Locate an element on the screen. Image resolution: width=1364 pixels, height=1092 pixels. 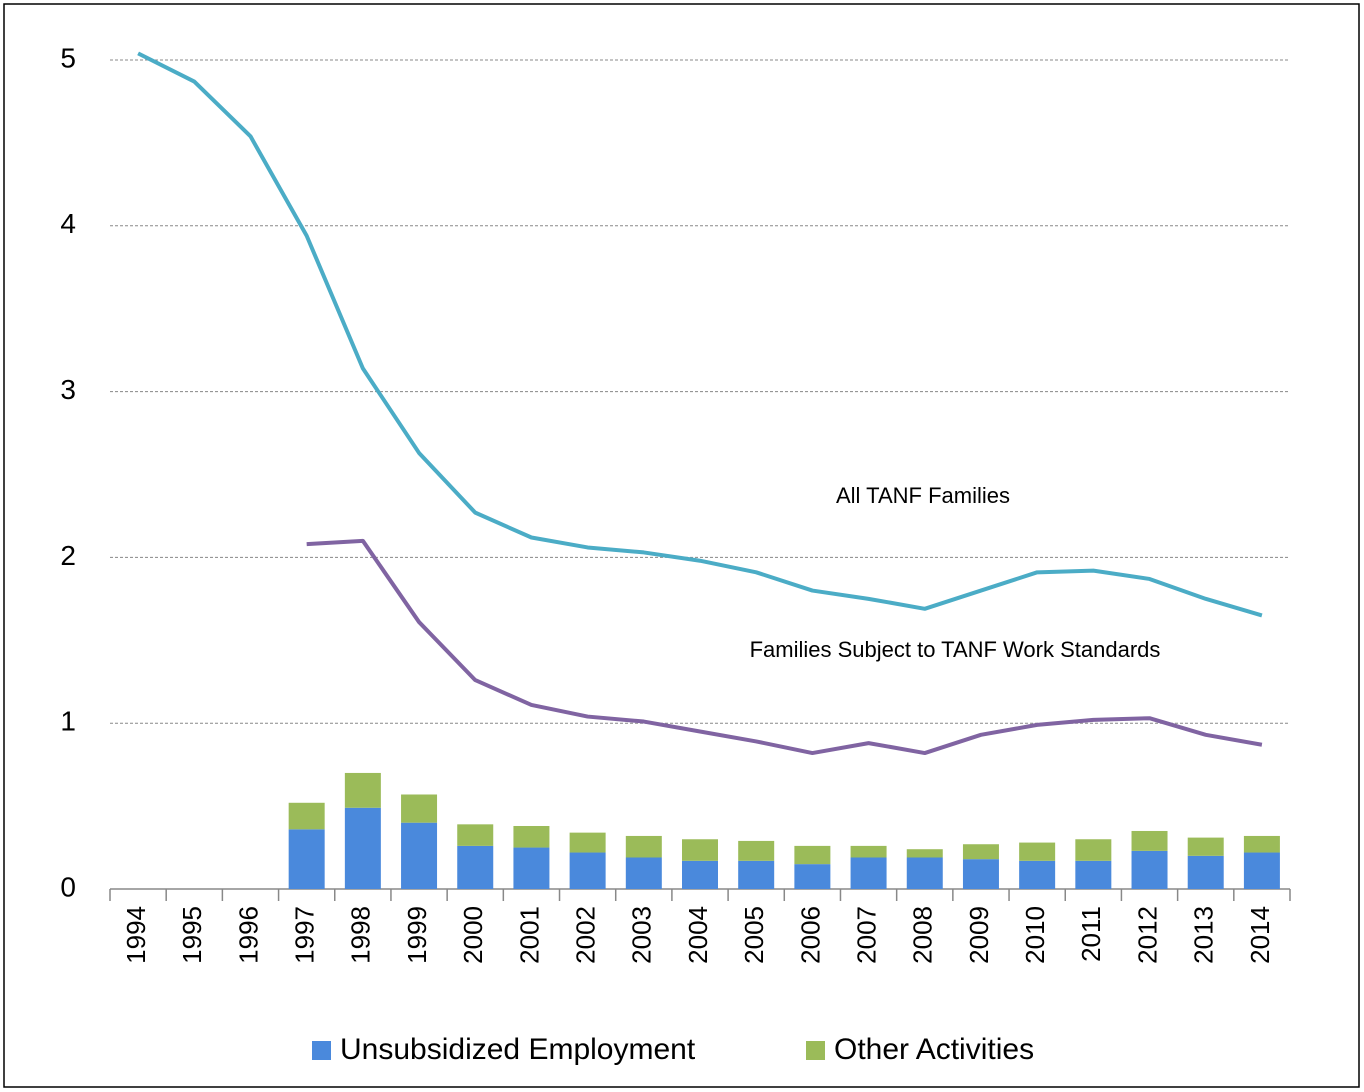
x-tick-label: 1995 is located at coordinates (192, 935).